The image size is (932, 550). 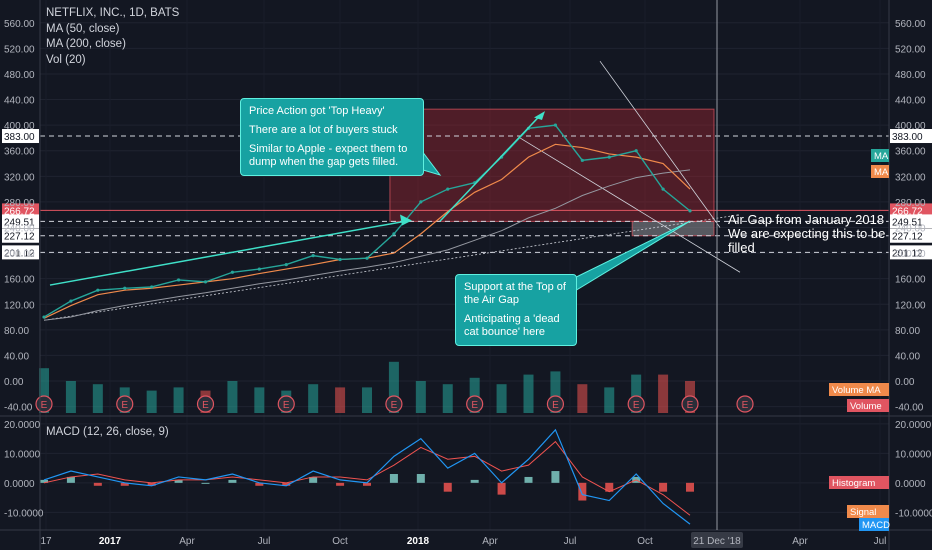 I want to click on price-tick-label: 200.00, so click(x=910, y=254).